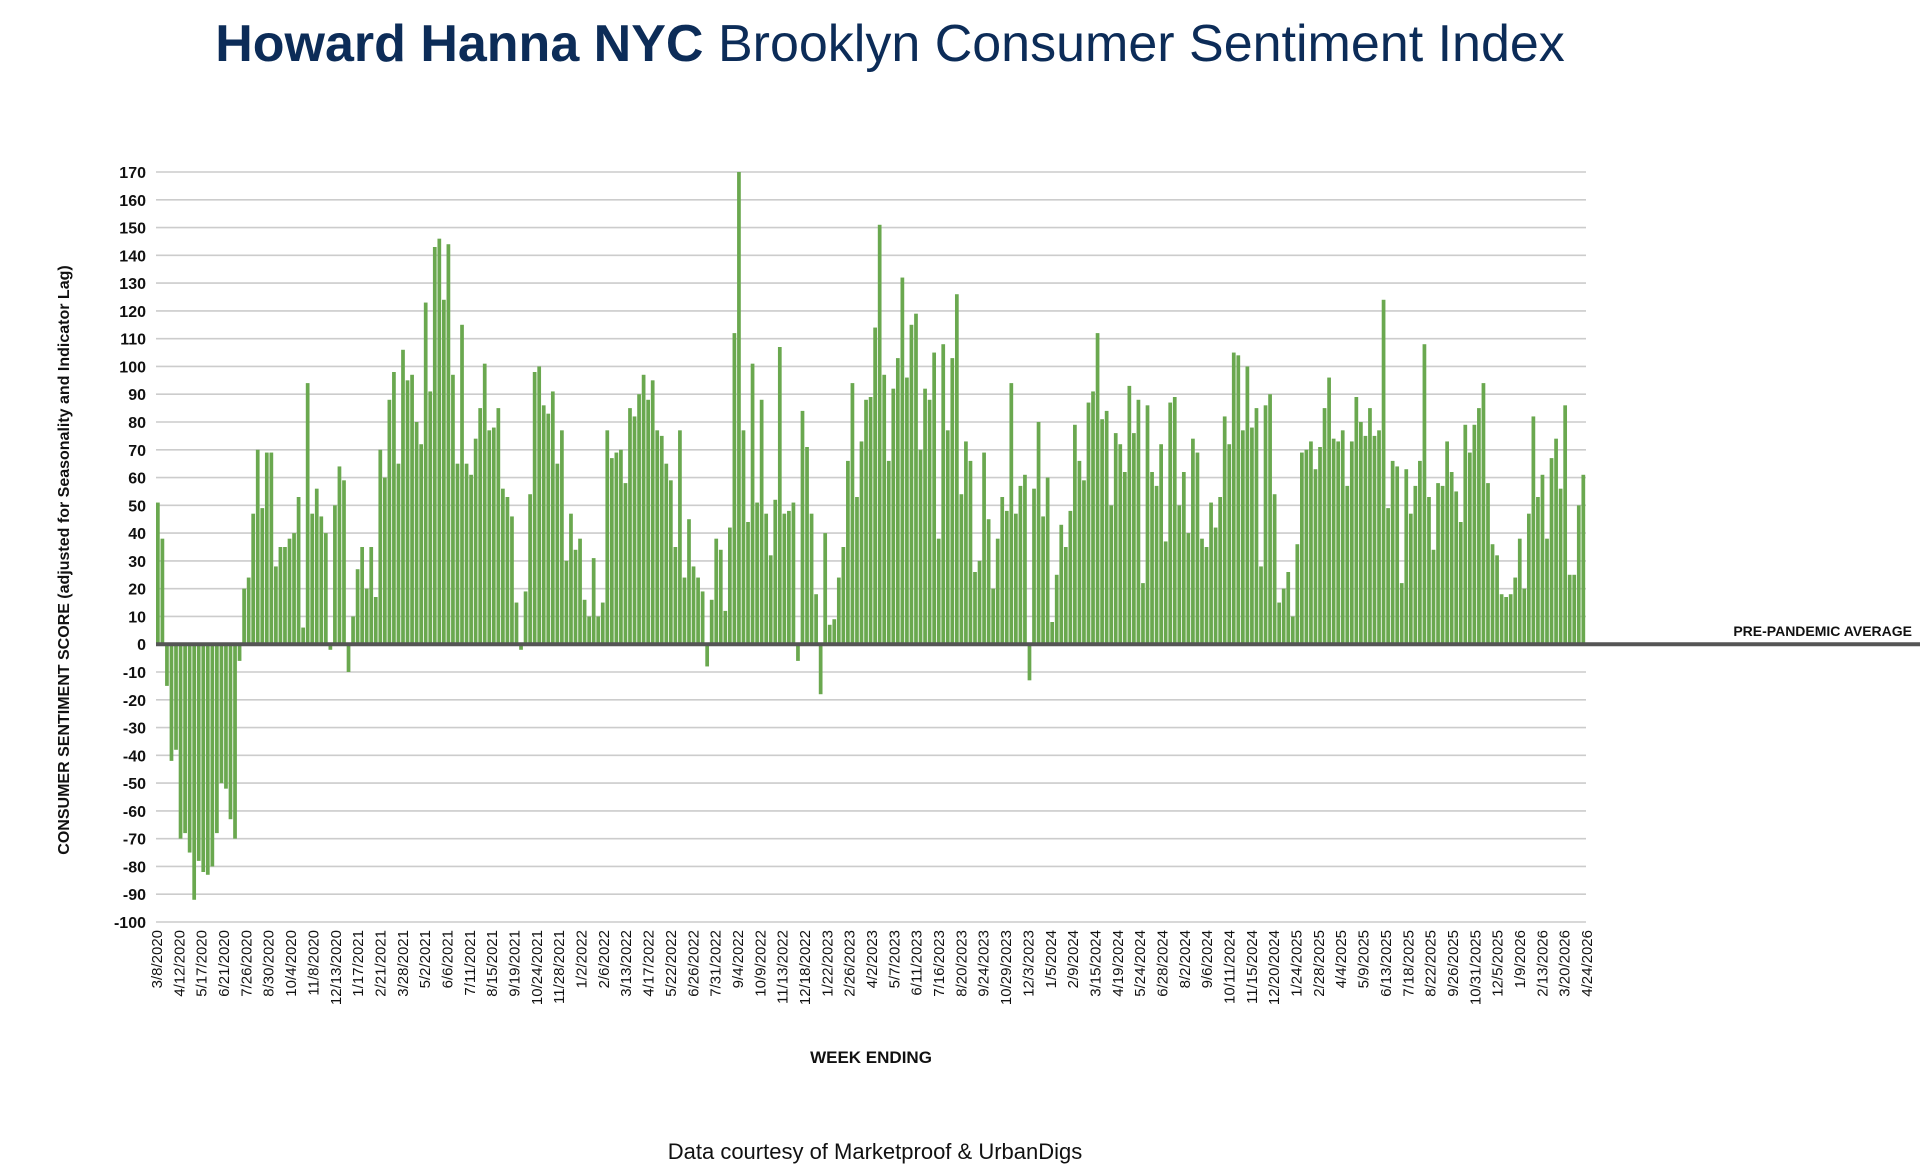 The width and height of the screenshot is (1920, 1169). I want to click on x-tick-label: 6/26/2022, so click(693, 963).